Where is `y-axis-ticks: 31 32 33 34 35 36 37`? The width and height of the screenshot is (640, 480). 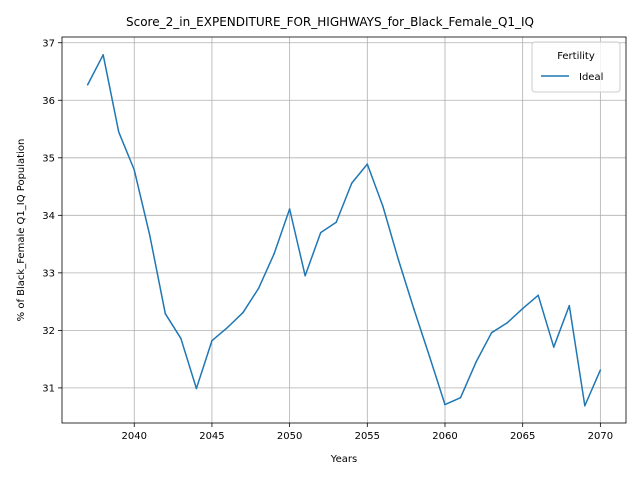 y-axis-ticks: 31 32 33 34 35 36 37 is located at coordinates (52, 216).